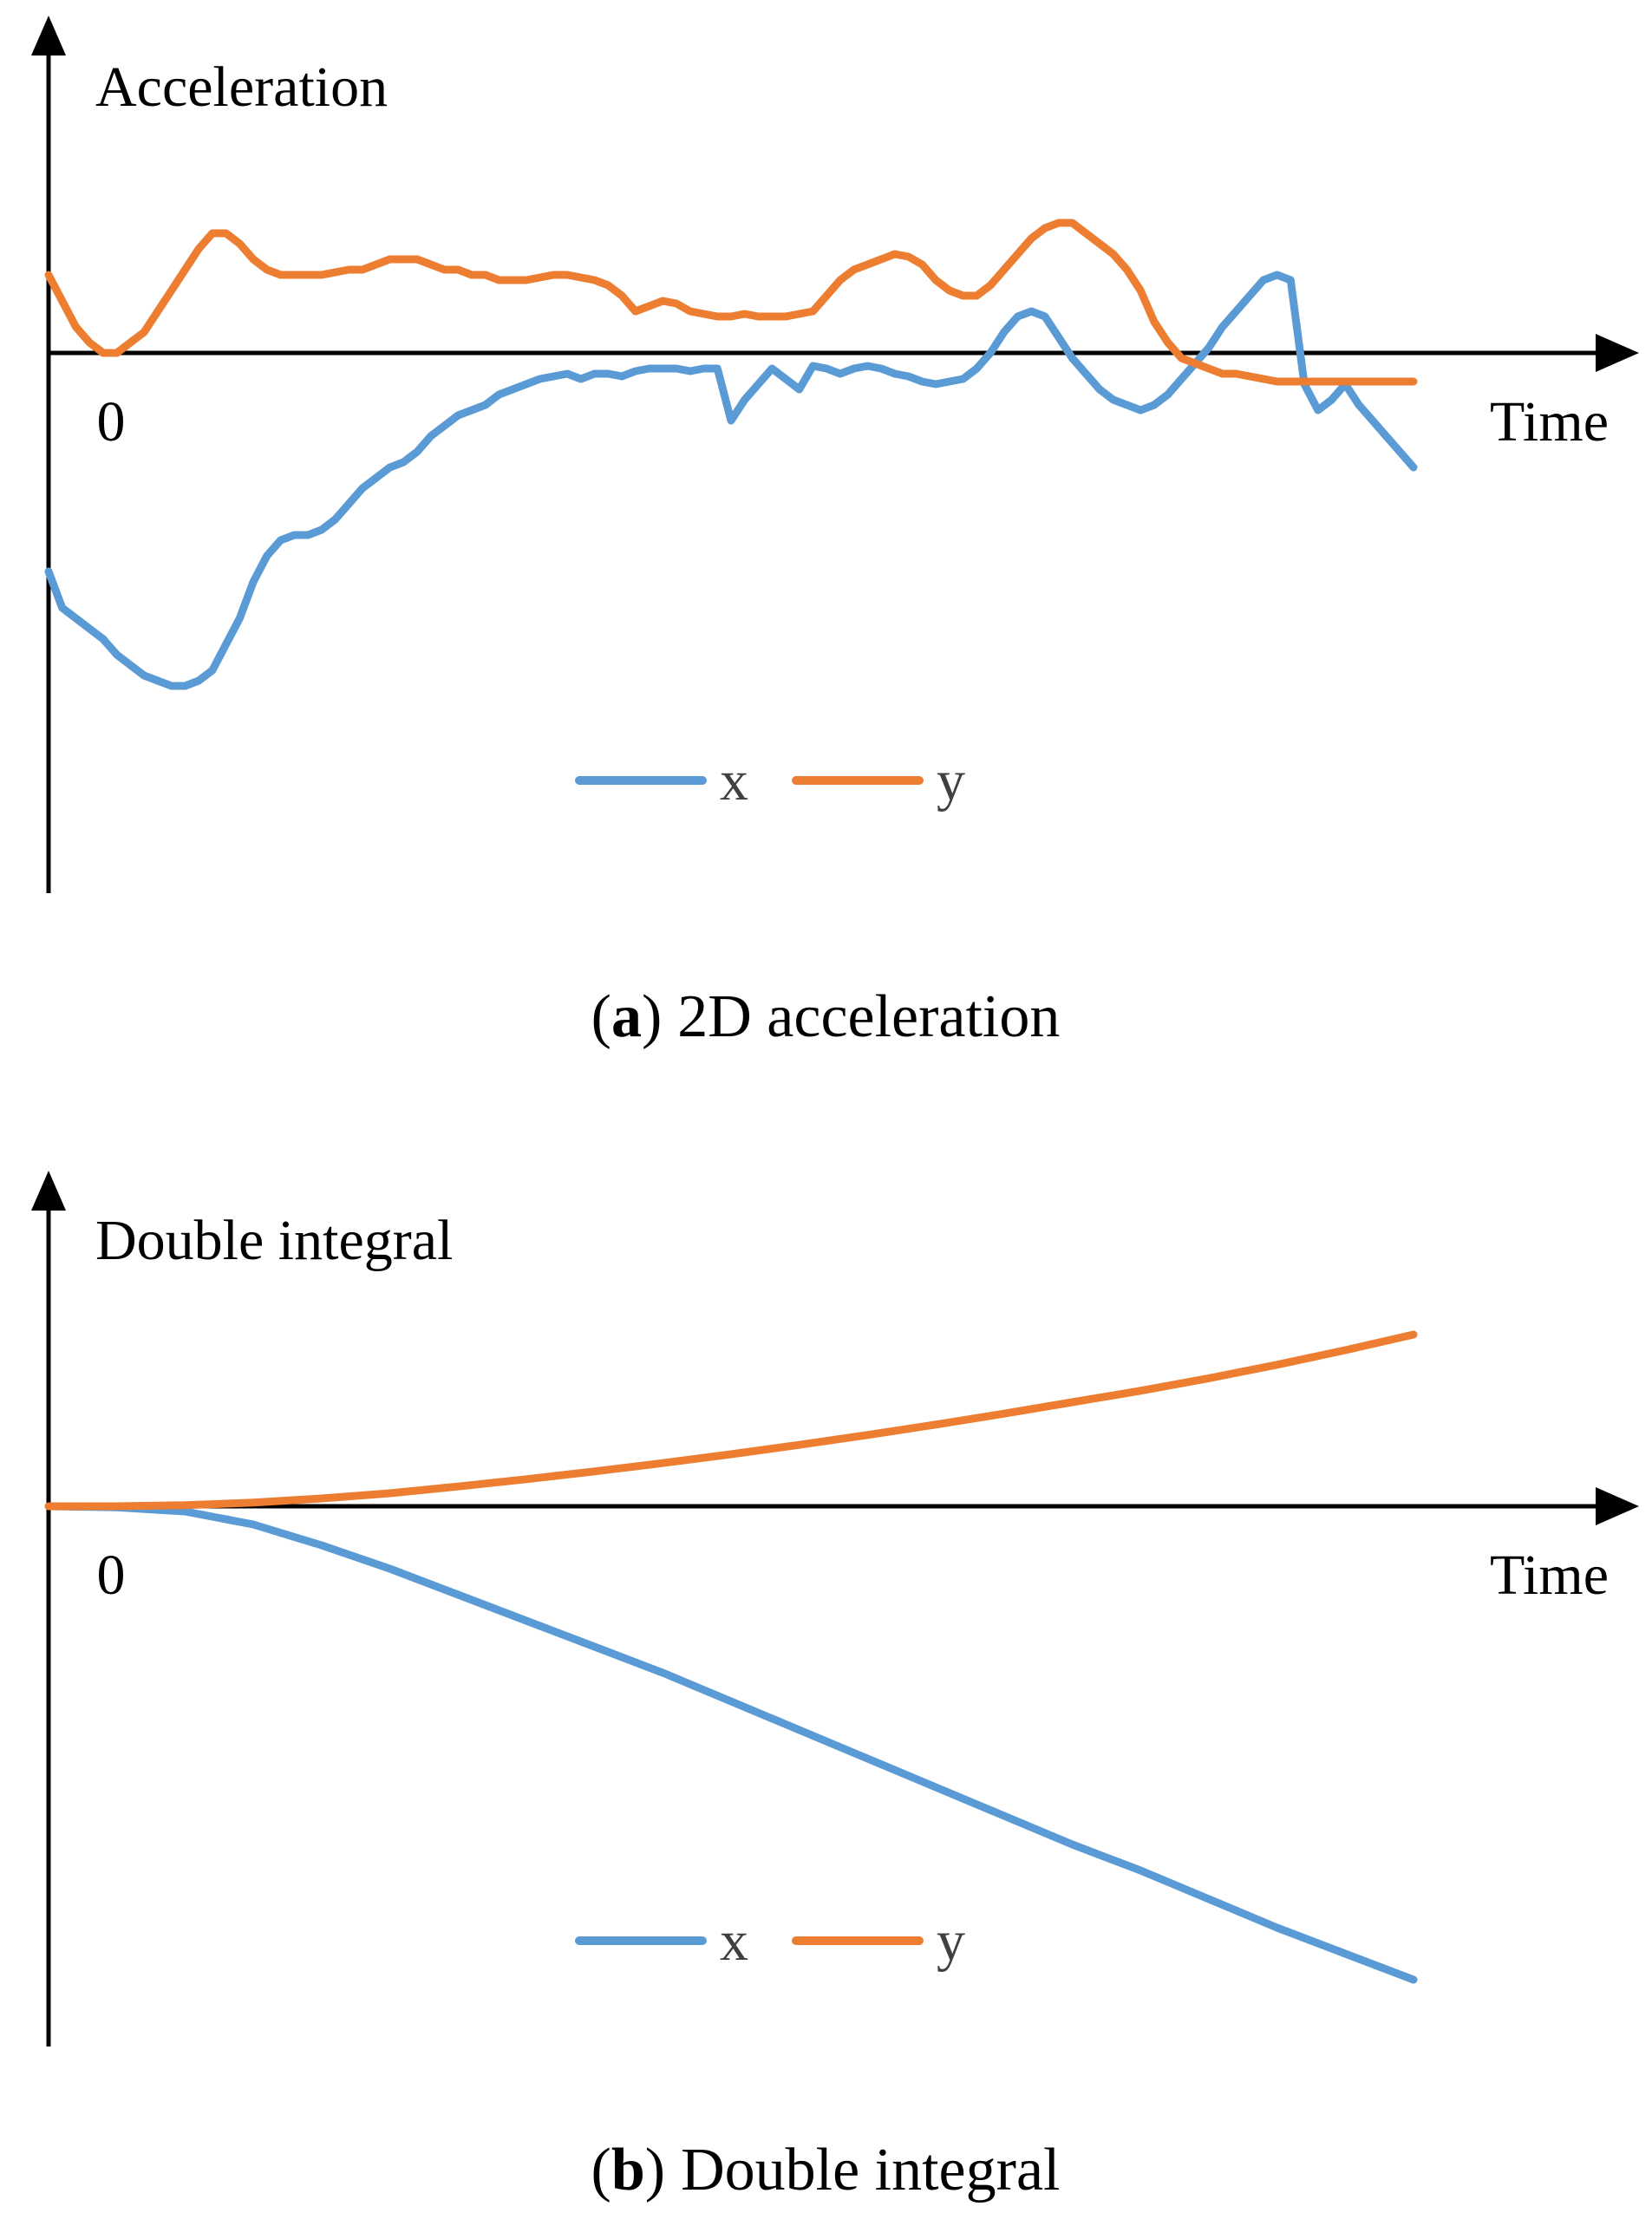 The height and width of the screenshot is (2213, 1652). Describe the element at coordinates (734, 1941) in the screenshot. I see `legend-label-x-b: x` at that location.